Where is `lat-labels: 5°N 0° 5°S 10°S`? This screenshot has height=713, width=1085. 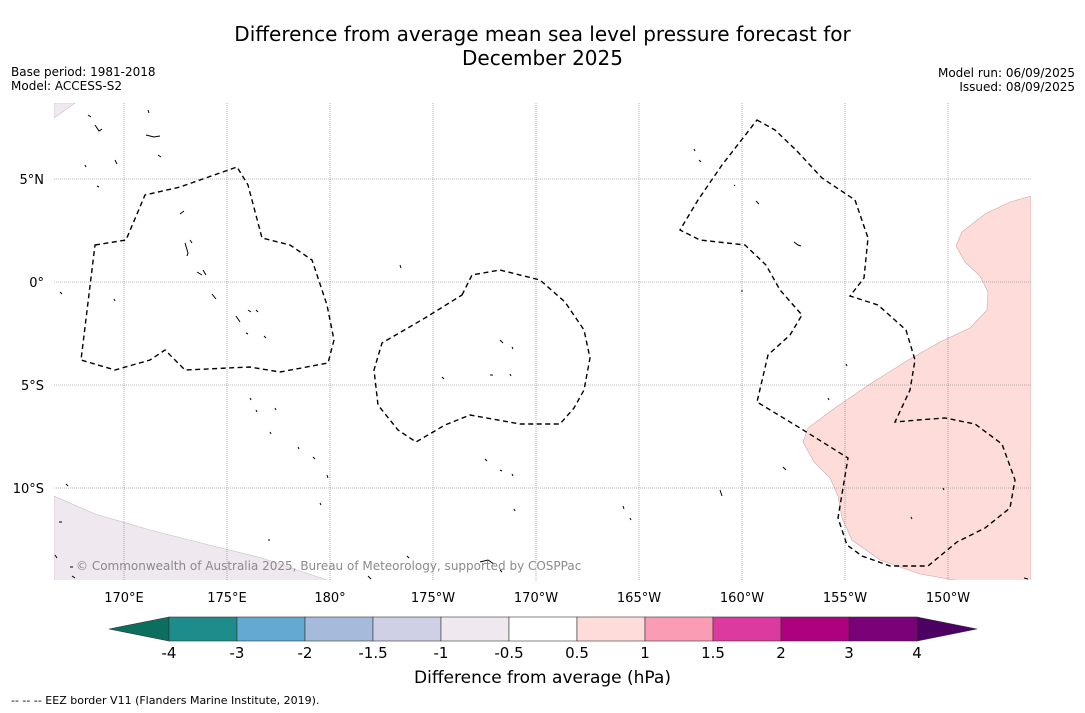 lat-labels: 5°N 0° 5°S 10°S is located at coordinates (28, 335).